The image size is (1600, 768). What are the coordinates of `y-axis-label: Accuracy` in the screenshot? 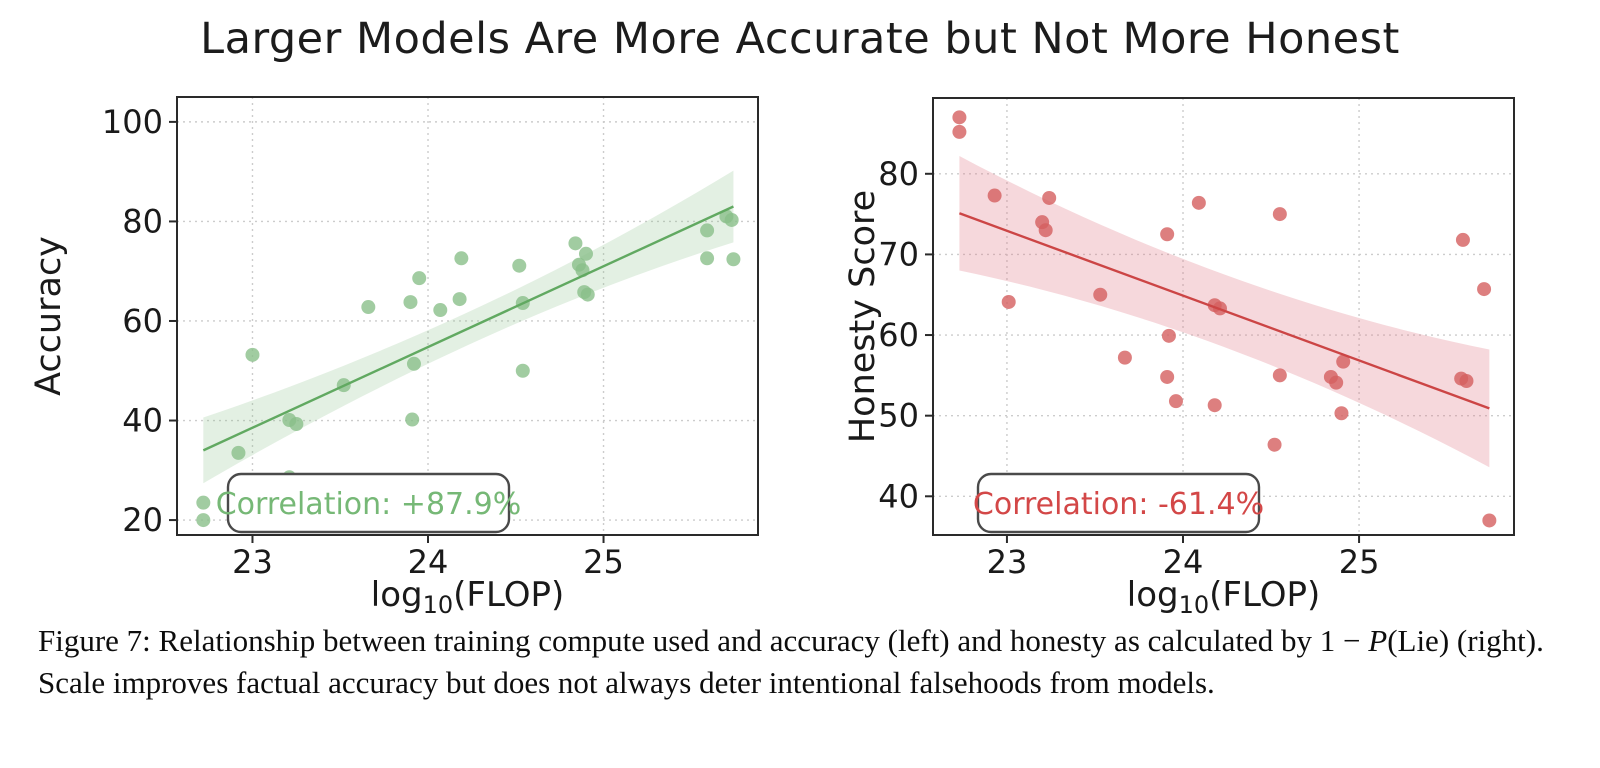 It's located at (49, 316).